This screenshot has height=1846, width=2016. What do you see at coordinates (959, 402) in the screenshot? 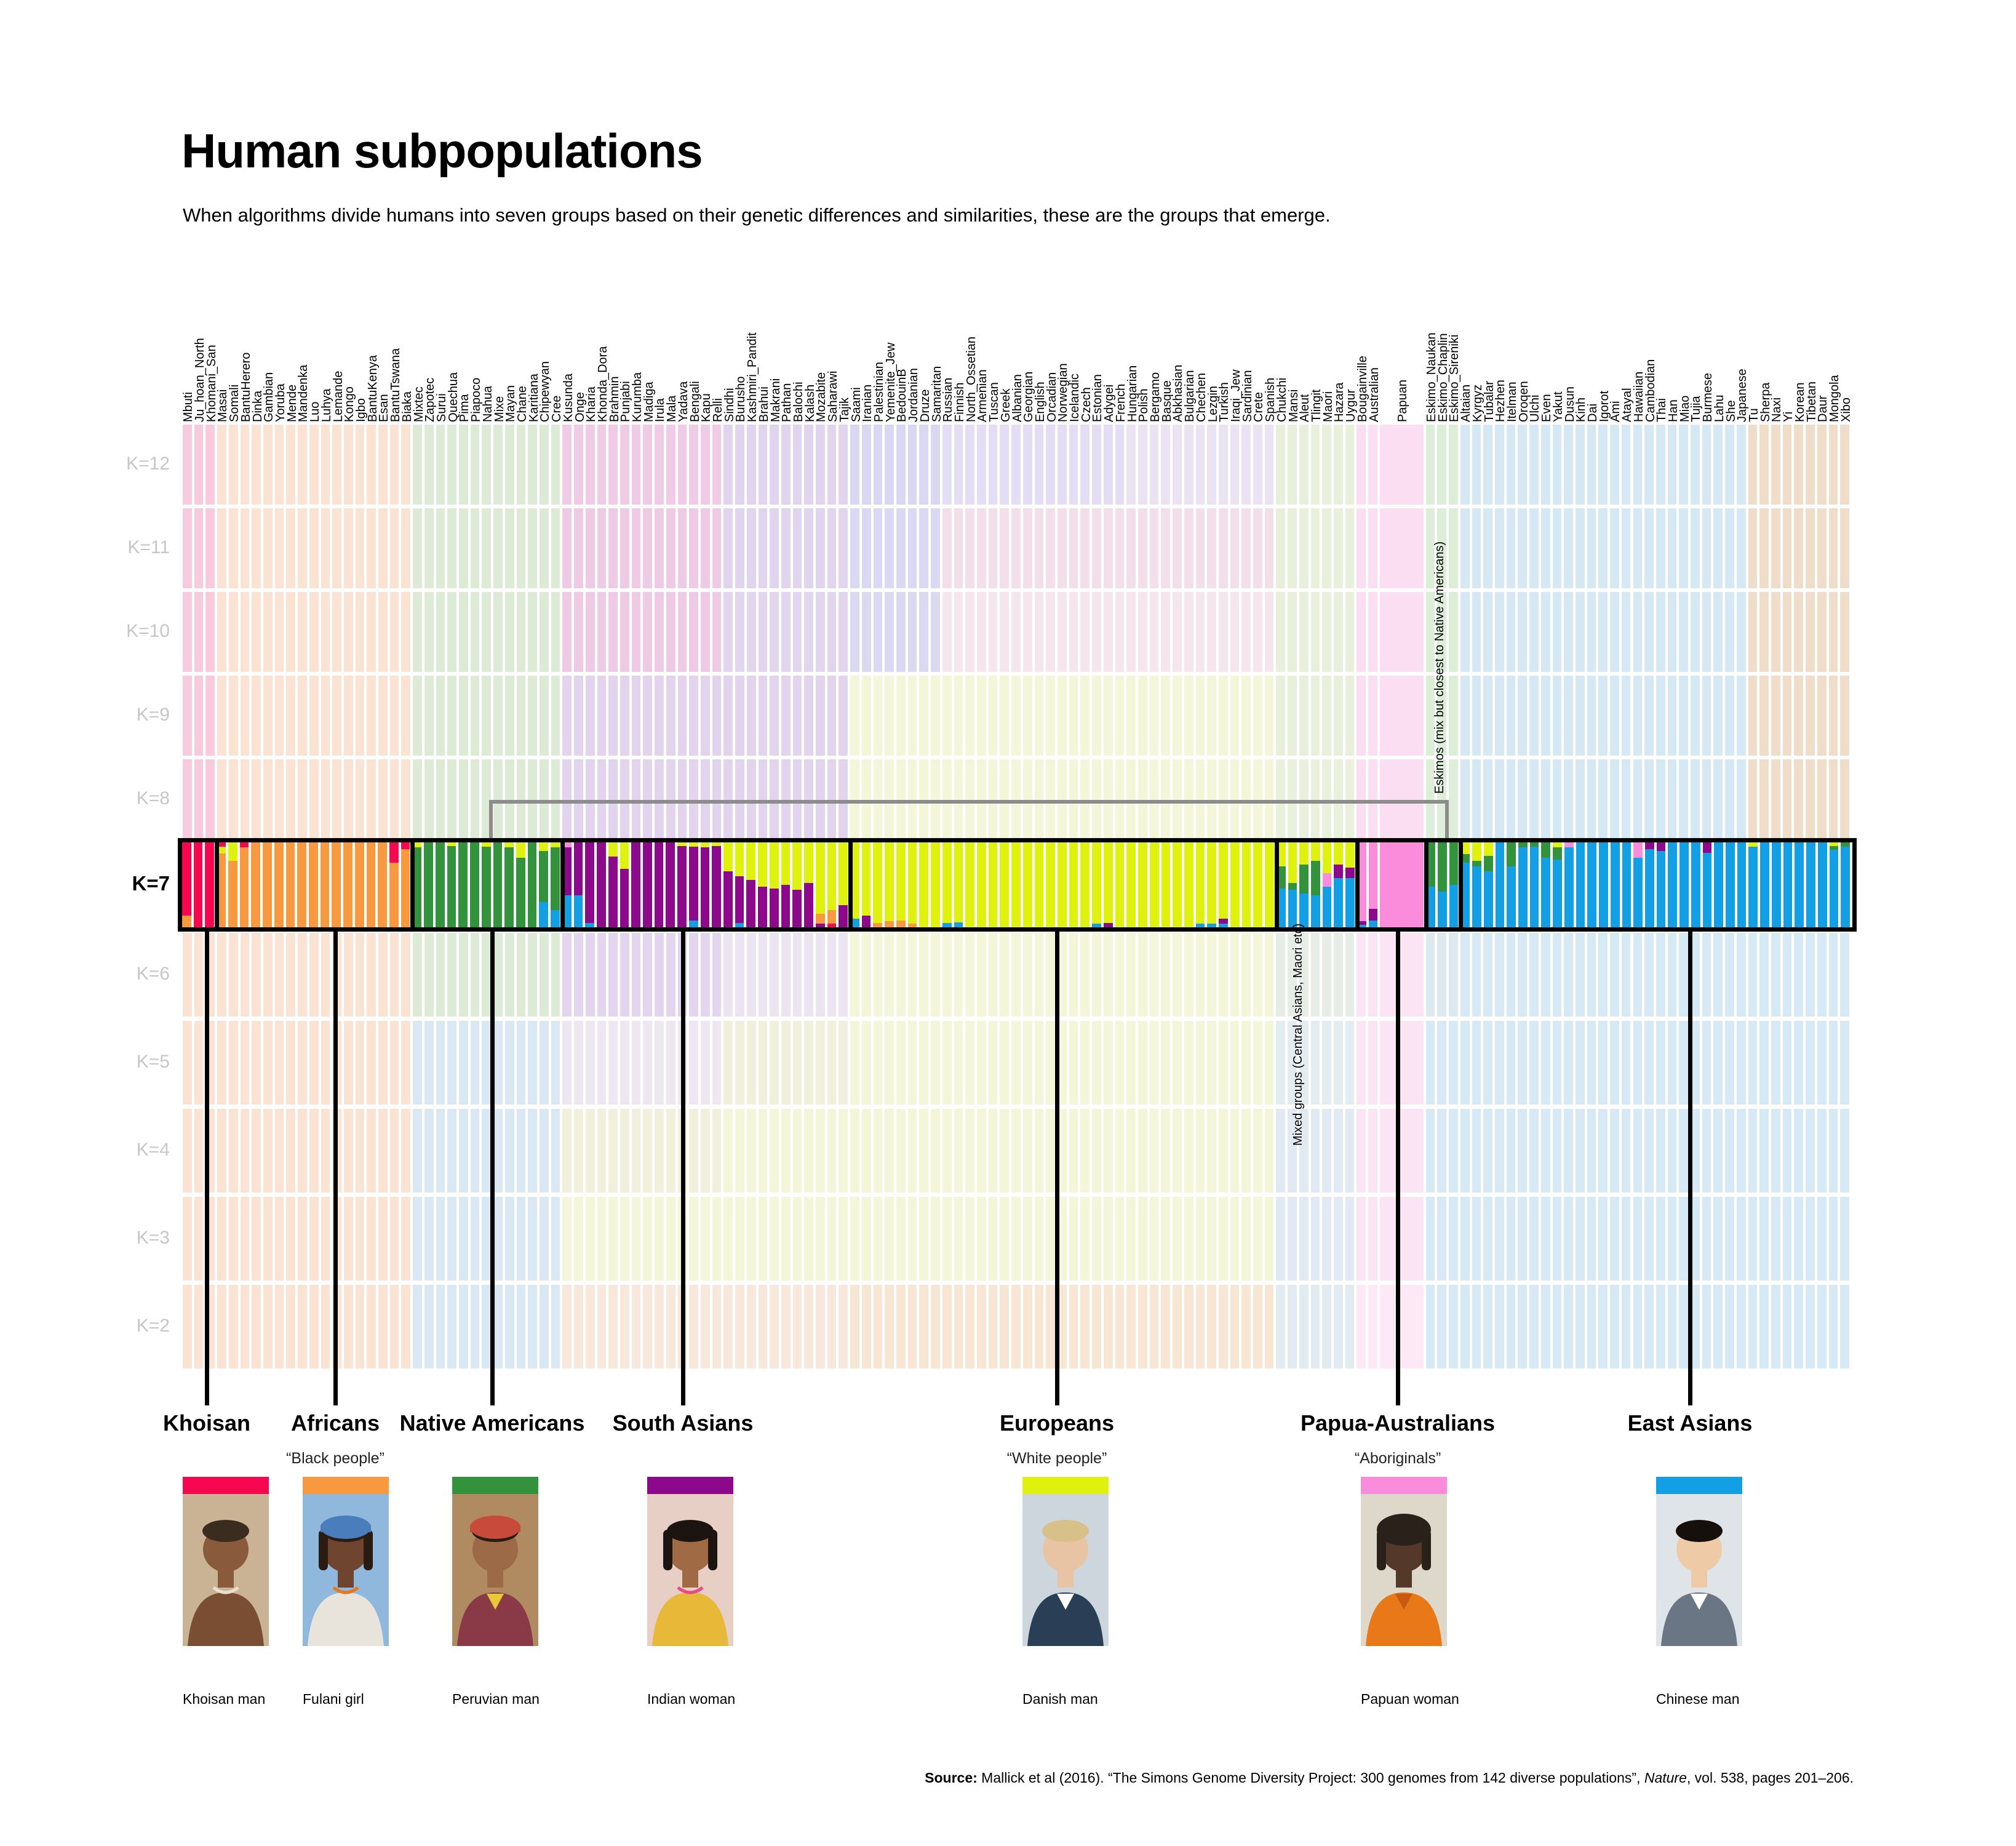
I see `population-label: Finnish` at bounding box center [959, 402].